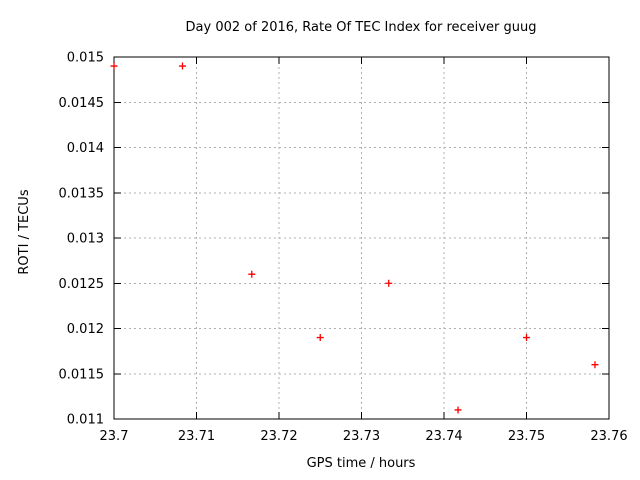 This screenshot has height=480, width=640. Describe the element at coordinates (82, 374) in the screenshot. I see `y-tick-label: 0.0115` at that location.